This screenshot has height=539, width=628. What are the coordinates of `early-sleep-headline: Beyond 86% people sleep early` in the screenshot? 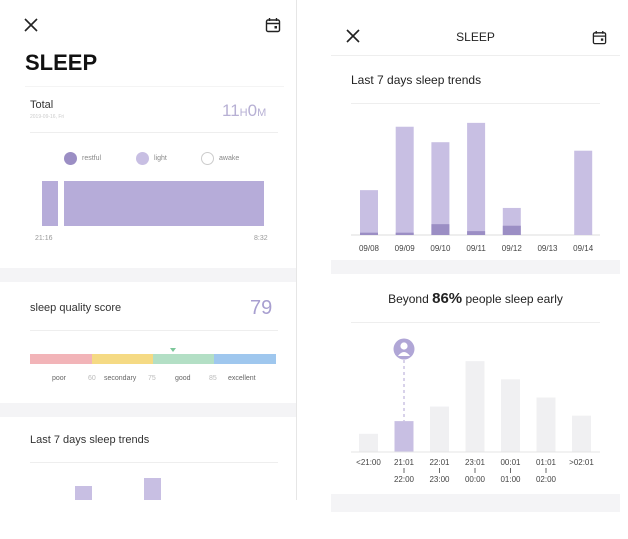 It's located at (475, 298).